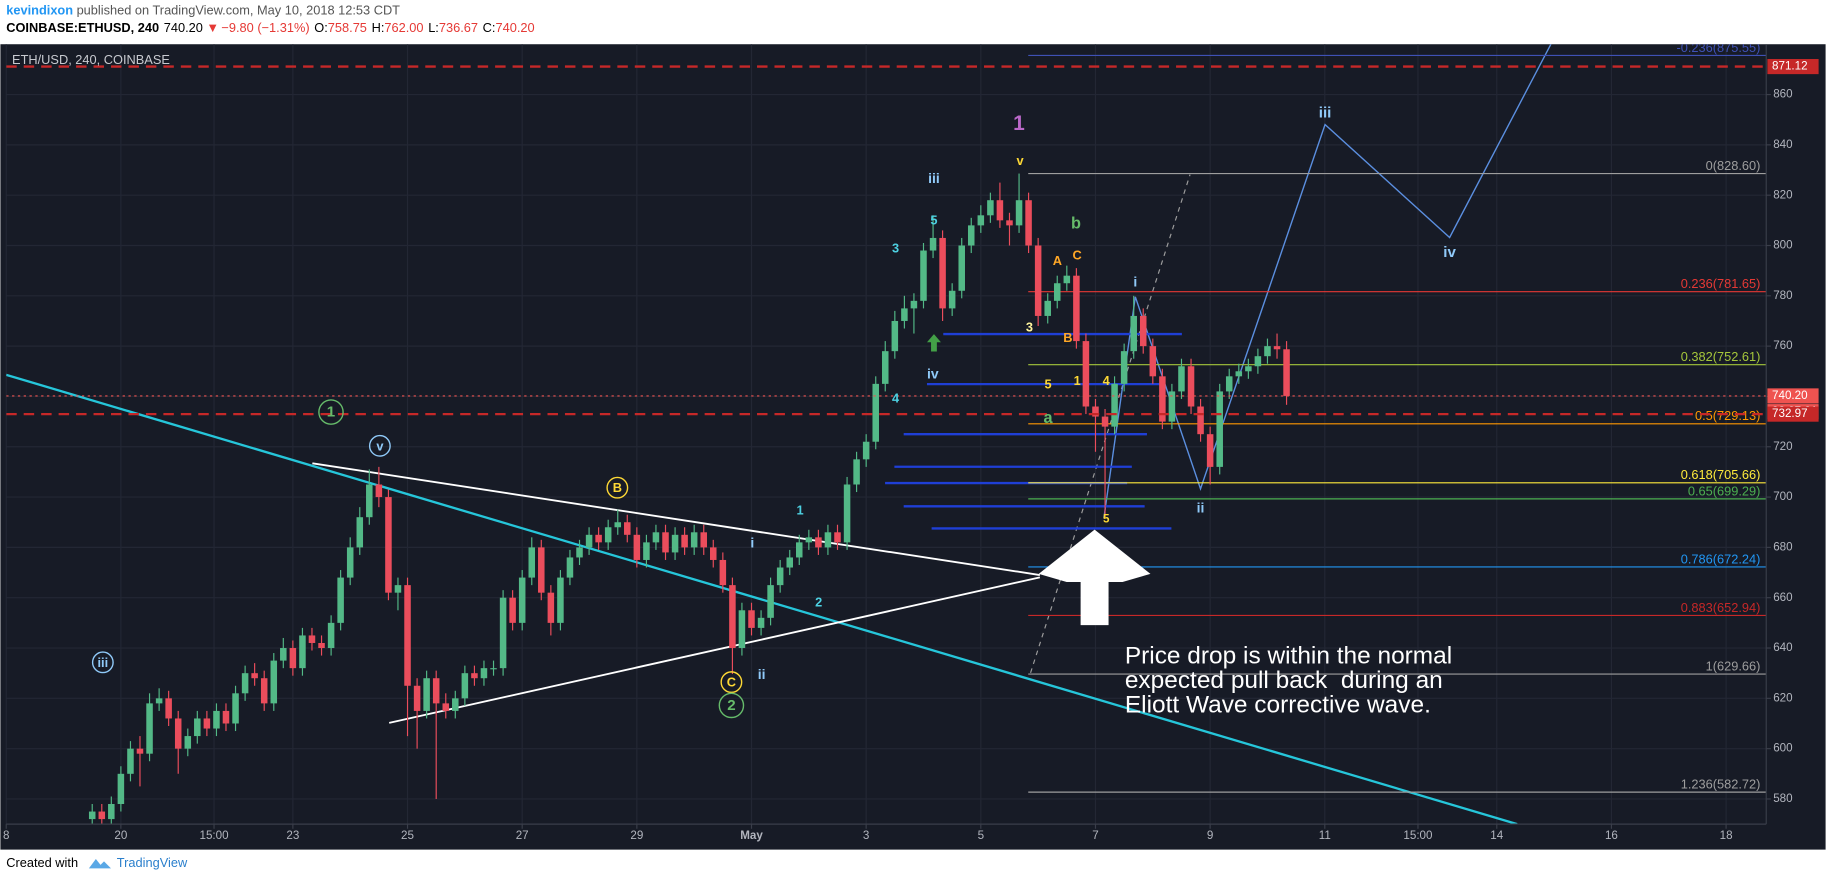  I want to click on footer-bg, so click(913, 864).